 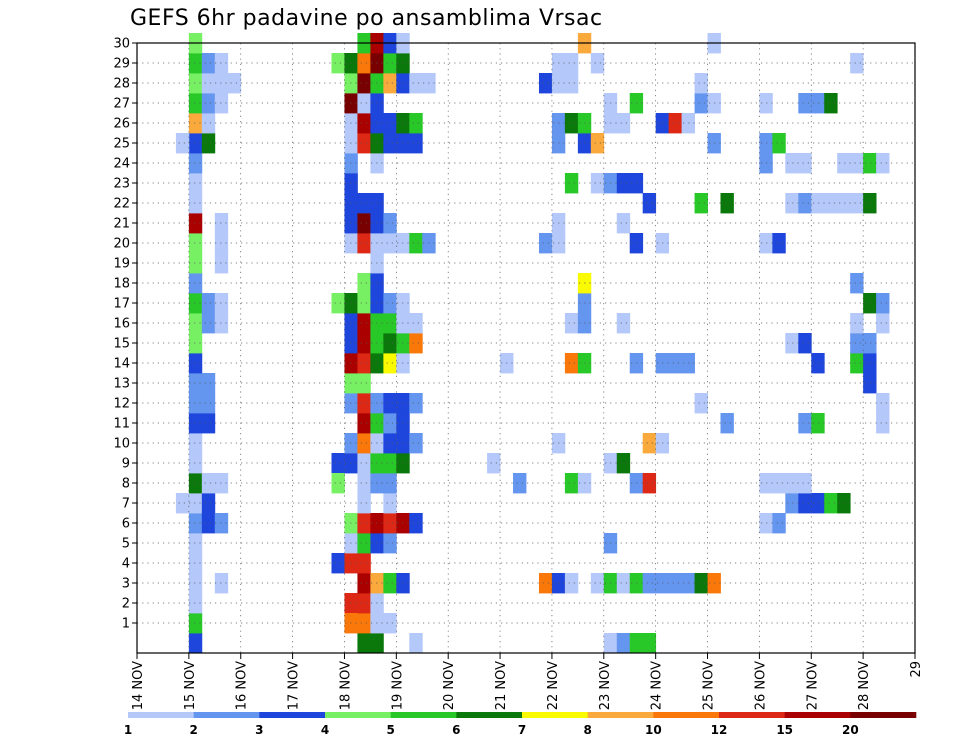 What do you see at coordinates (126, 524) in the screenshot?
I see `y-tick-label: 6` at bounding box center [126, 524].